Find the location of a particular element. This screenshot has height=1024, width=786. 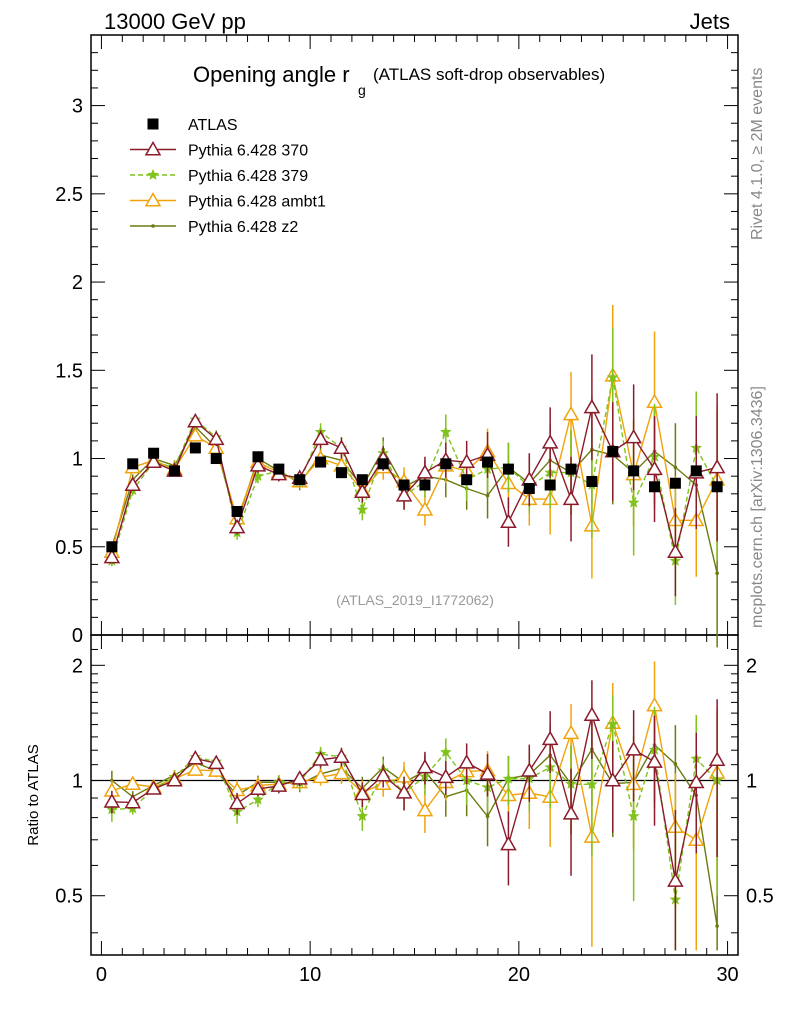

main-line-p370 is located at coordinates (414, 481).